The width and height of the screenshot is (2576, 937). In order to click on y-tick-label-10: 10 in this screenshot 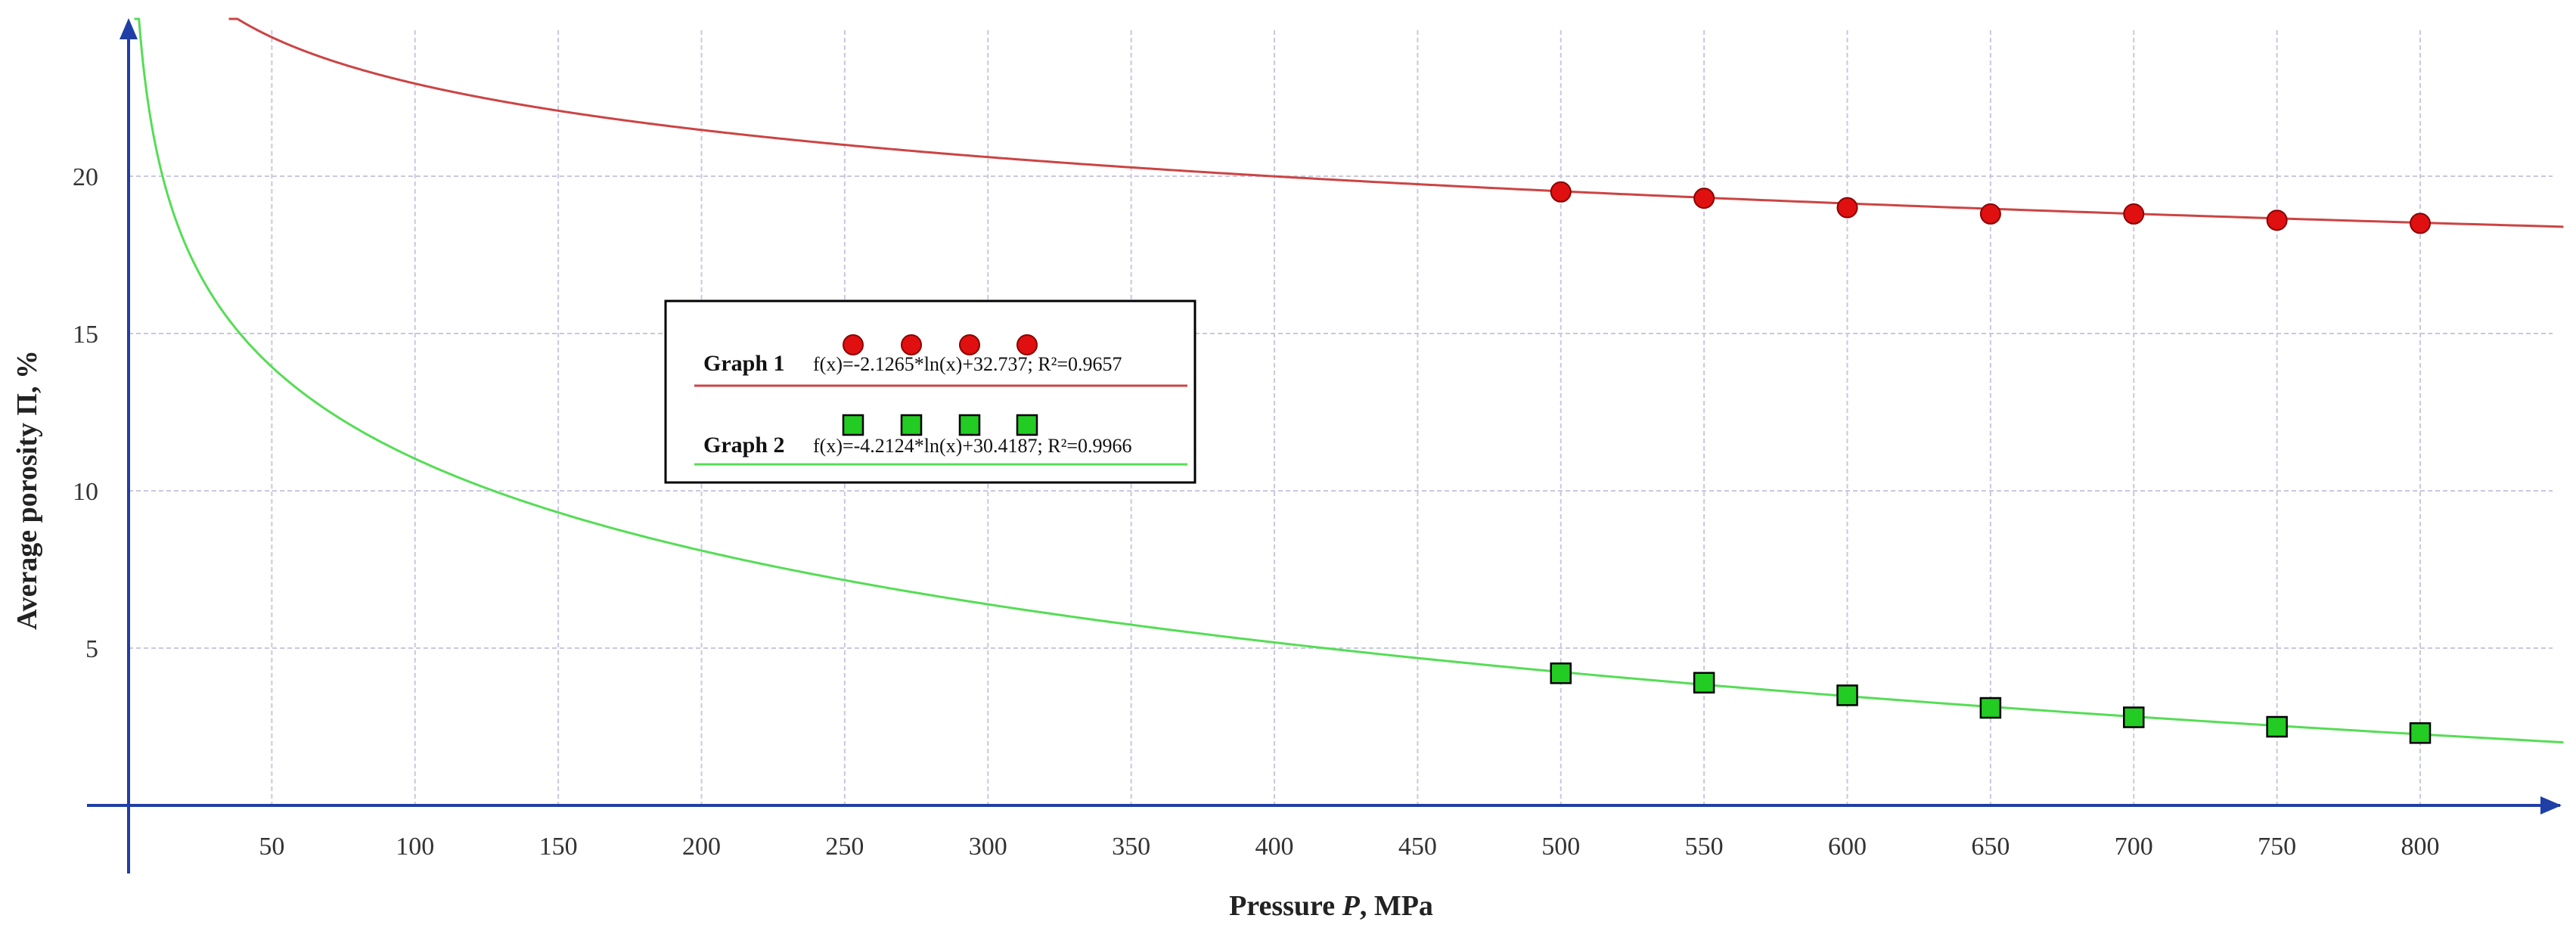, I will do `click(85, 492)`.